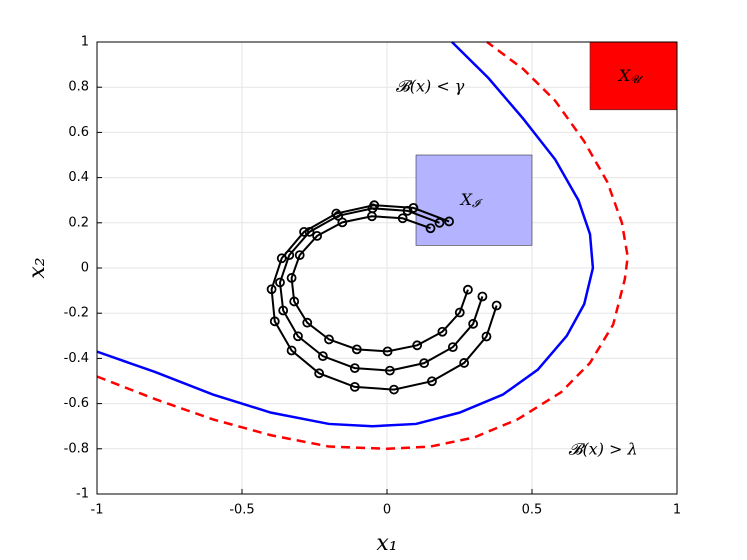 The width and height of the screenshot is (747, 560). I want to click on region-label-sub: 𝓘, so click(477, 203).